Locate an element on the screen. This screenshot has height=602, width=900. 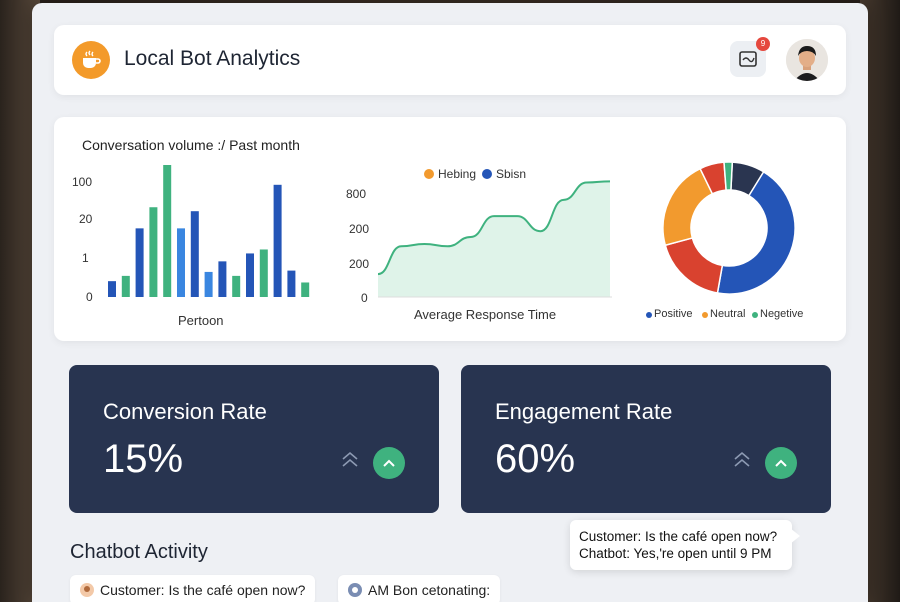
area-chart is located at coordinates (494, 239).